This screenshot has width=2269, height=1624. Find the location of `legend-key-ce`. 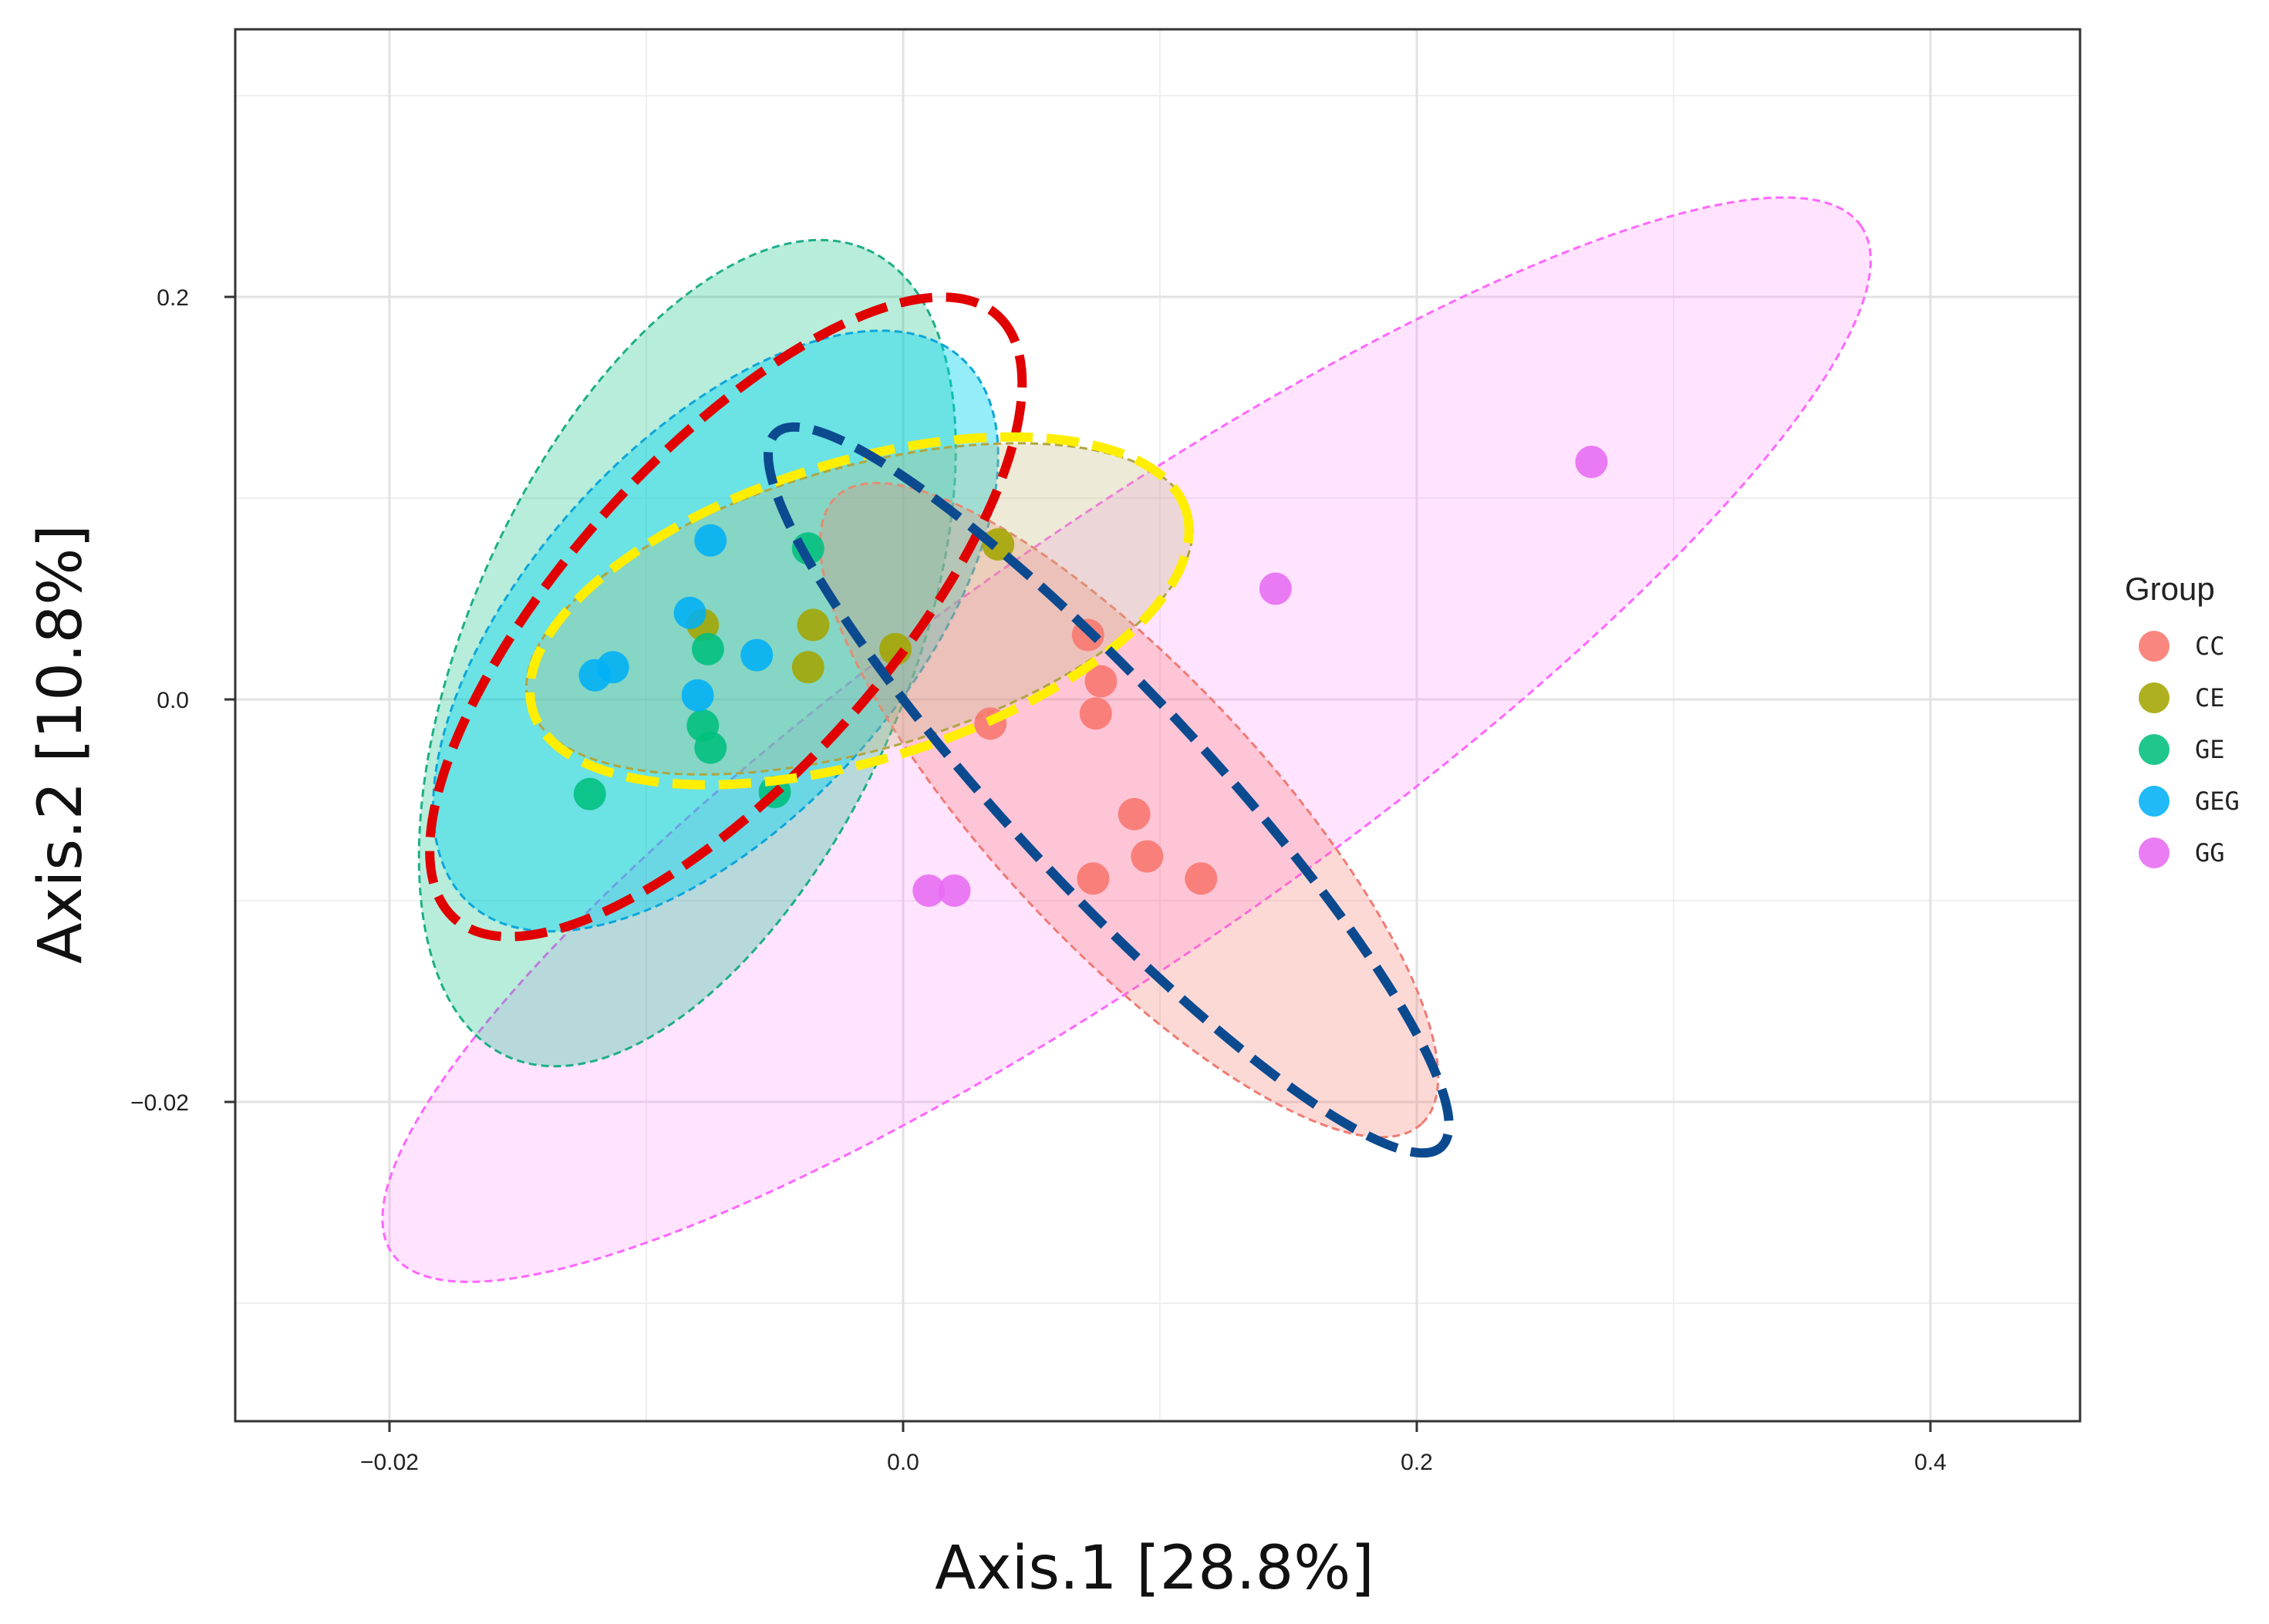

legend-key-ce is located at coordinates (2154, 697).